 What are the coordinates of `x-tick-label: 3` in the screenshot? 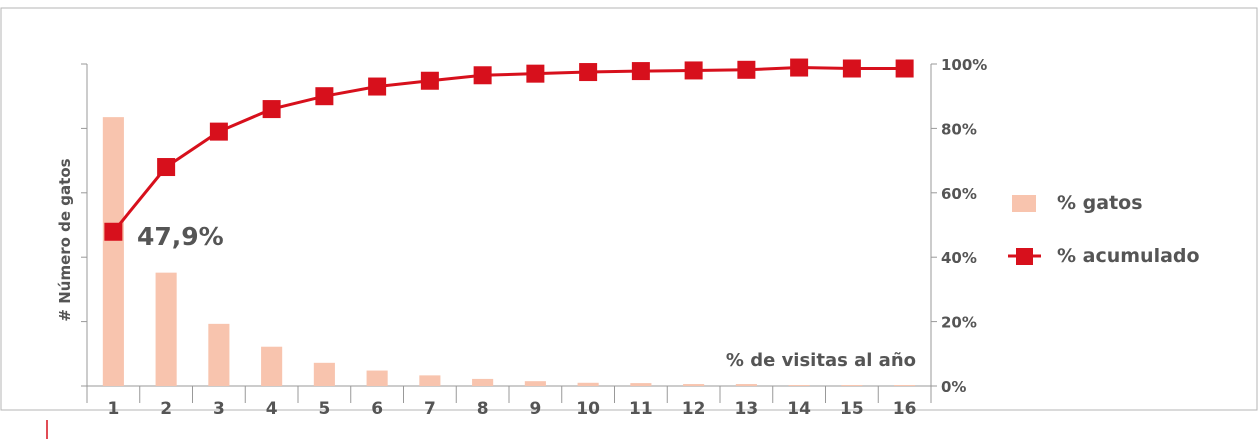 It's located at (219, 409).